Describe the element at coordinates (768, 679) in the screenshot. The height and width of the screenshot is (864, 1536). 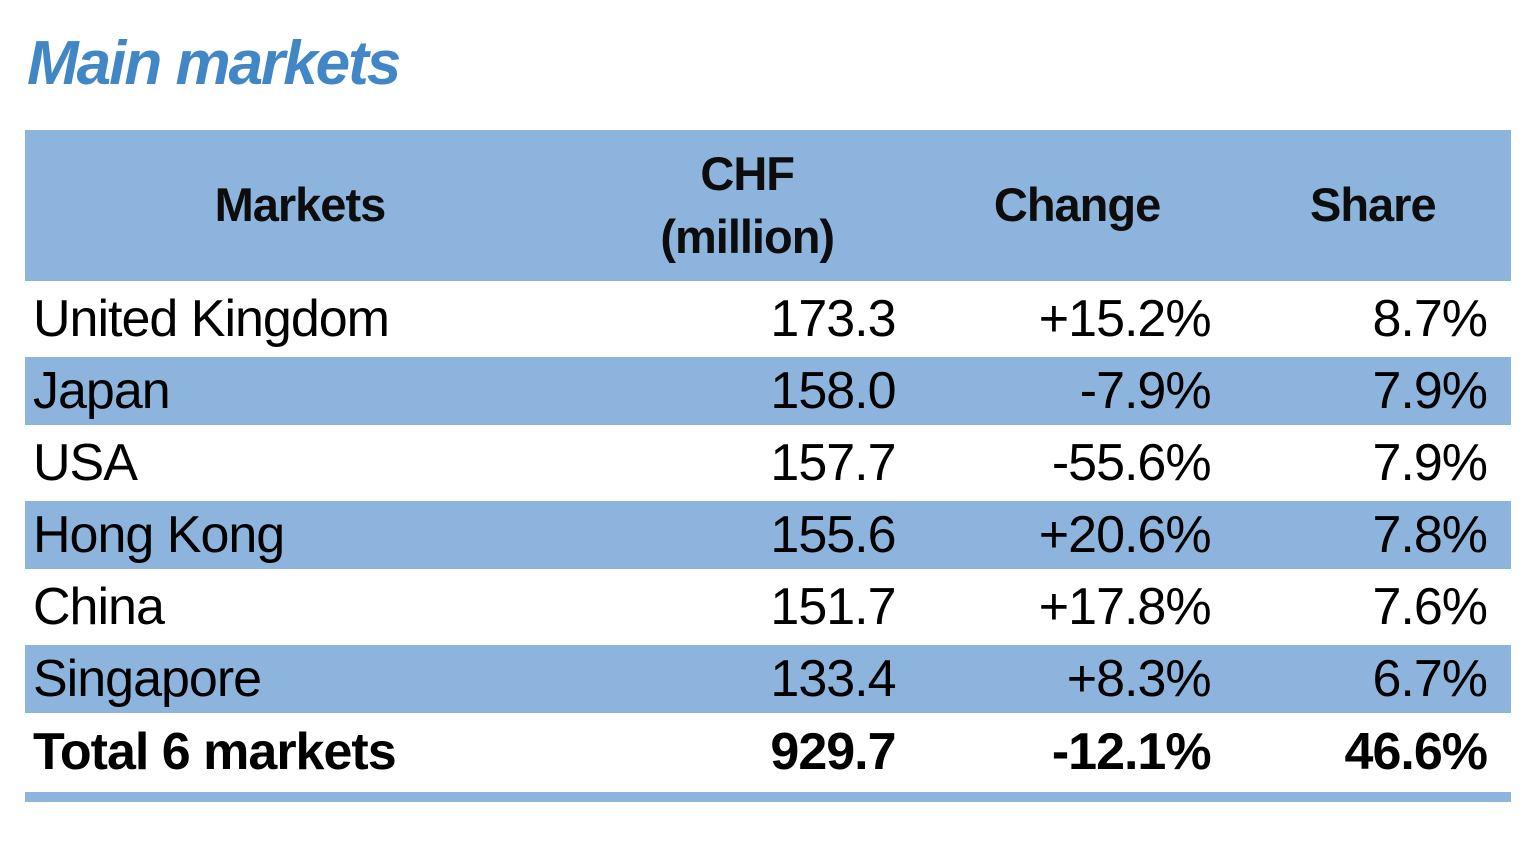
I see `table-row: Singapore 133.4 +8.3% 6.7%` at that location.